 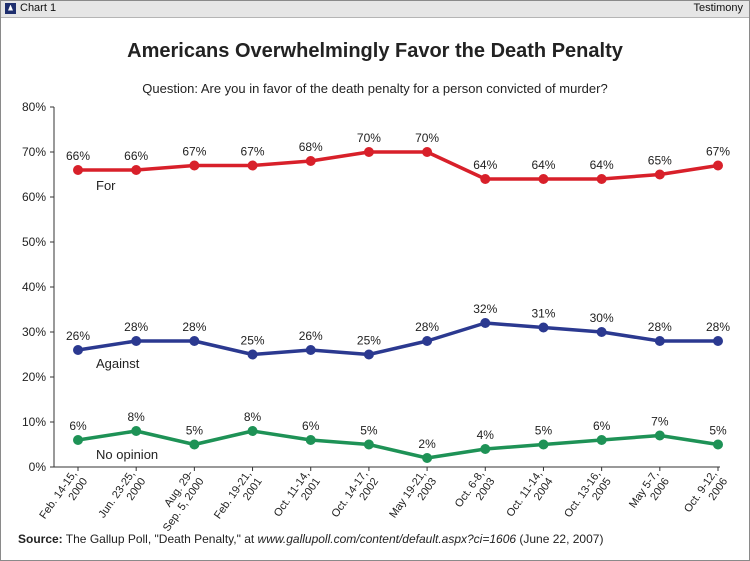 I want to click on series-line-against, so click(x=397, y=339).